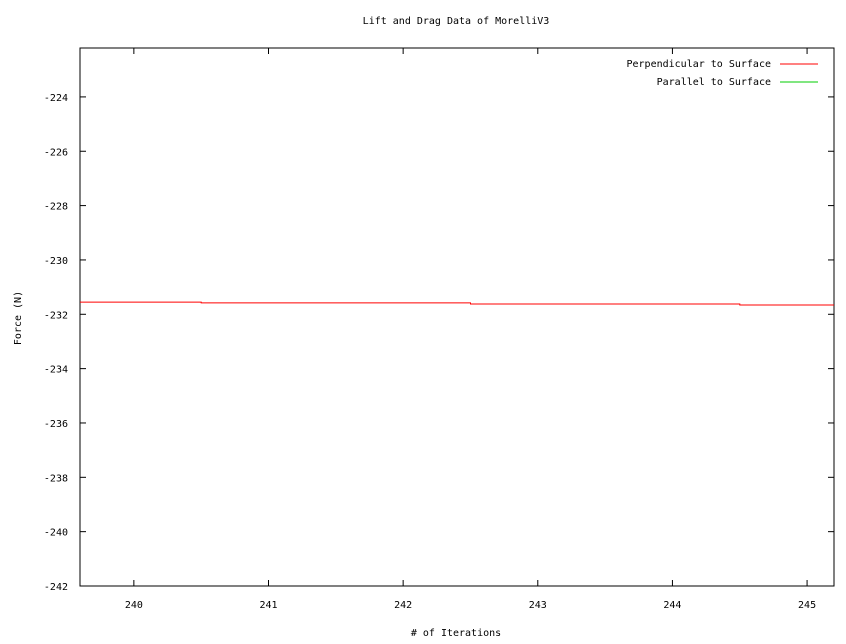  What do you see at coordinates (18, 318) in the screenshot?
I see `y-axis-label: Force (N)` at bounding box center [18, 318].